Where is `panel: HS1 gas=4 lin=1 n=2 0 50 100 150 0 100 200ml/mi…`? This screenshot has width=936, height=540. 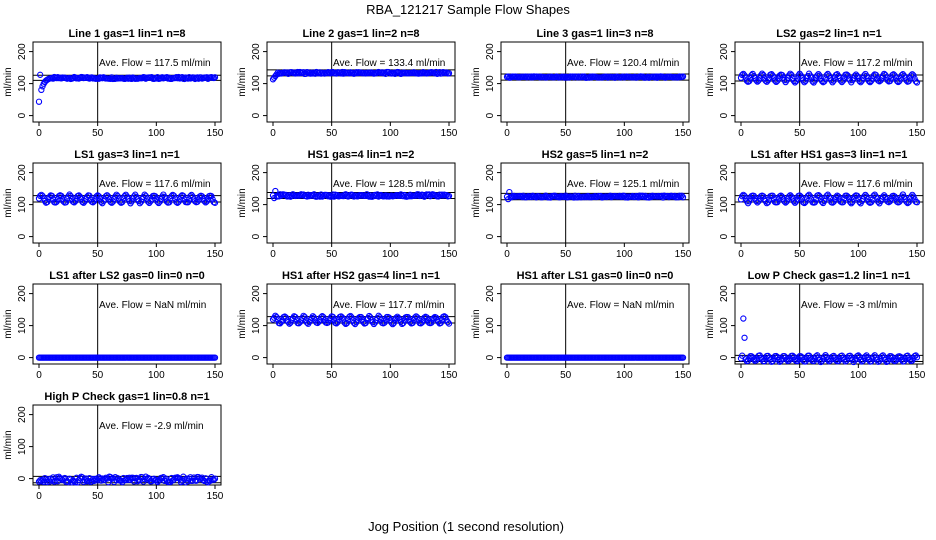
panel: HS1 gas=4 lin=1 n=2 0 50 100 150 0 100 200ml/mi… is located at coordinates (347, 204).